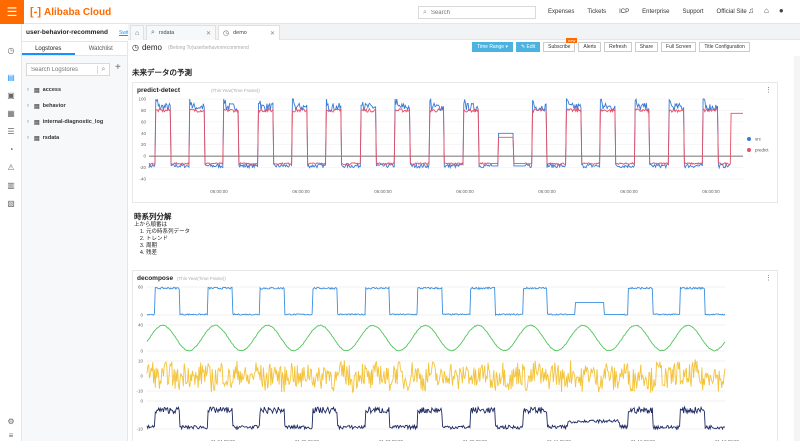 The height and width of the screenshot is (441, 800). Describe the element at coordinates (75, 138) in the screenshot. I see `logstore-item-rsdata: › ▤ rsdata` at that location.